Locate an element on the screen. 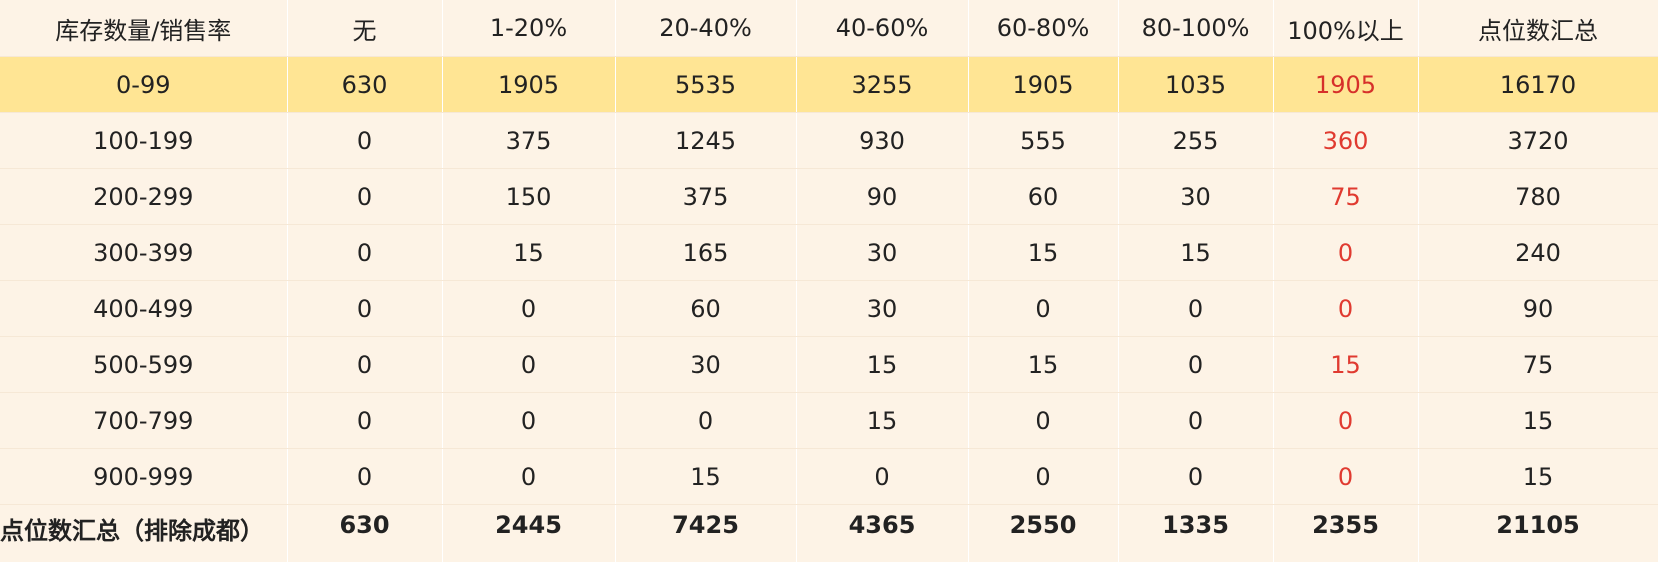 Image resolution: width=1658 pixels, height=562 pixels. table-cell: 240 is located at coordinates (1538, 252).